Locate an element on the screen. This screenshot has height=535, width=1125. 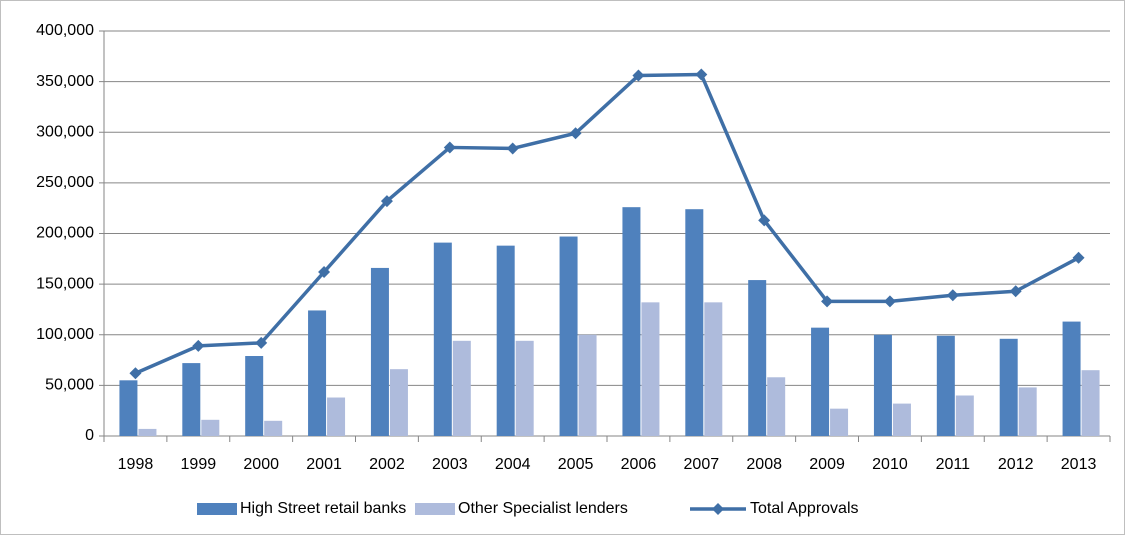
y-tick-label: 150,000 is located at coordinates (65, 283).